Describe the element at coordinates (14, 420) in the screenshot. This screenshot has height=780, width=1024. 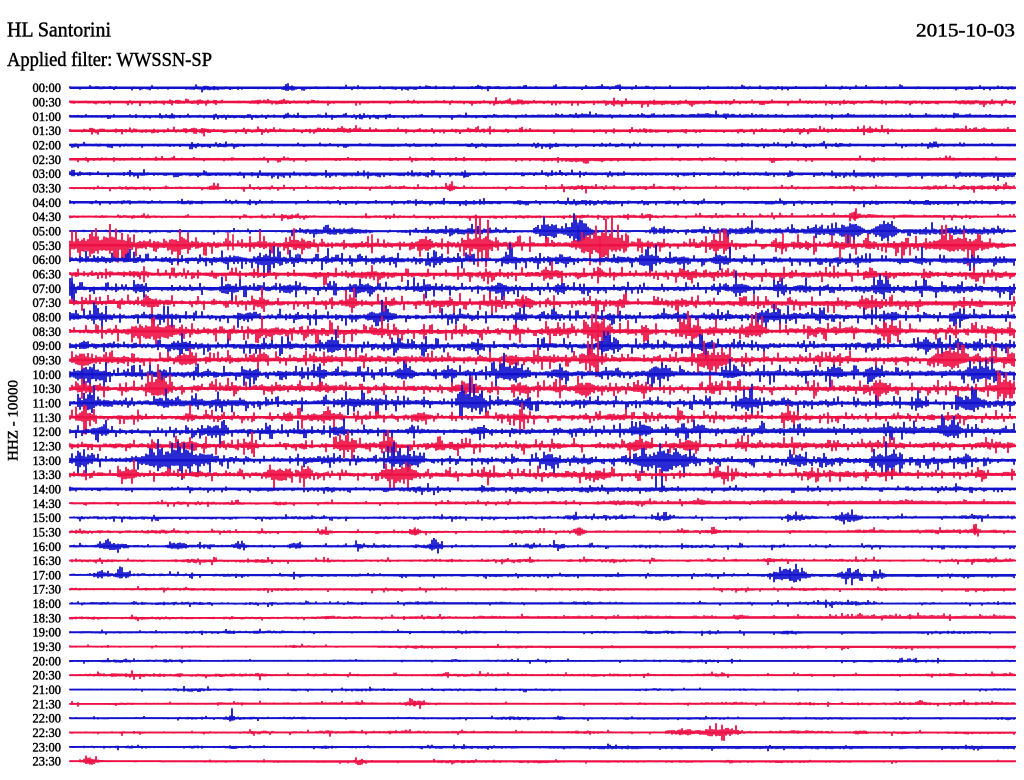
I see `svg-text: HHZ - 10000` at that location.